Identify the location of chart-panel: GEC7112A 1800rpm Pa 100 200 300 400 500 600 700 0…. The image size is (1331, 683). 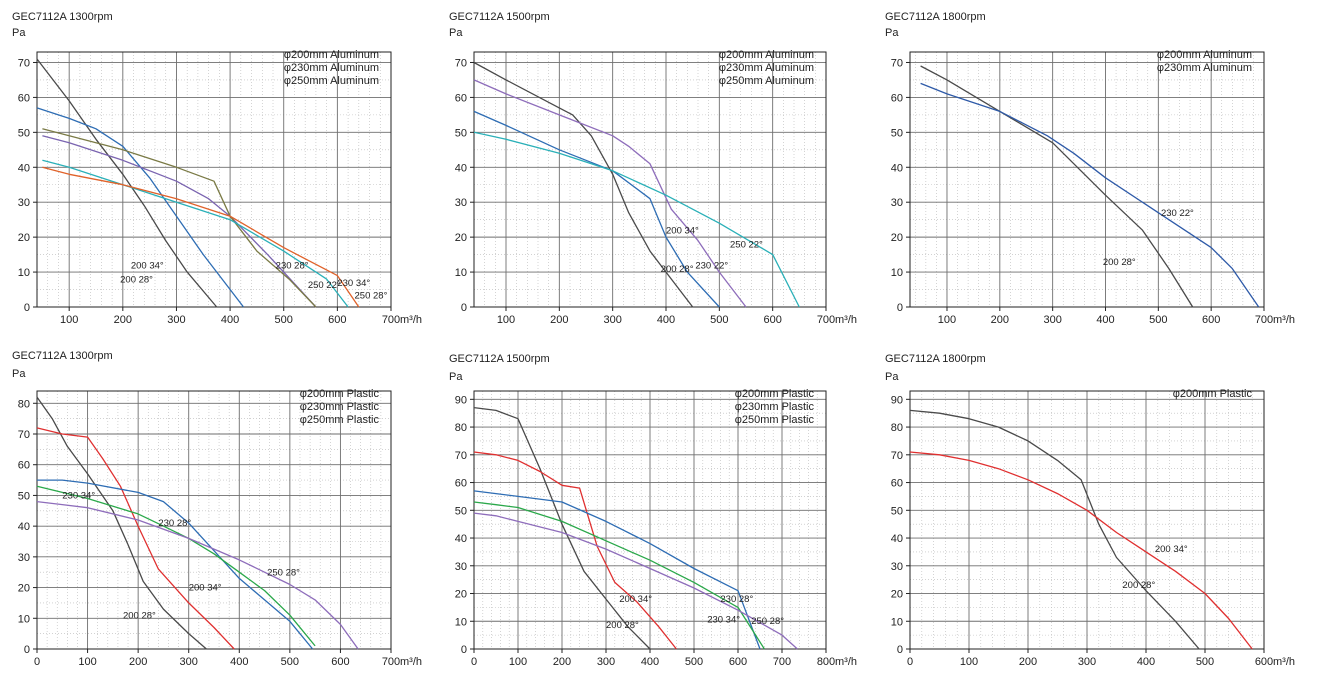
(1090, 168).